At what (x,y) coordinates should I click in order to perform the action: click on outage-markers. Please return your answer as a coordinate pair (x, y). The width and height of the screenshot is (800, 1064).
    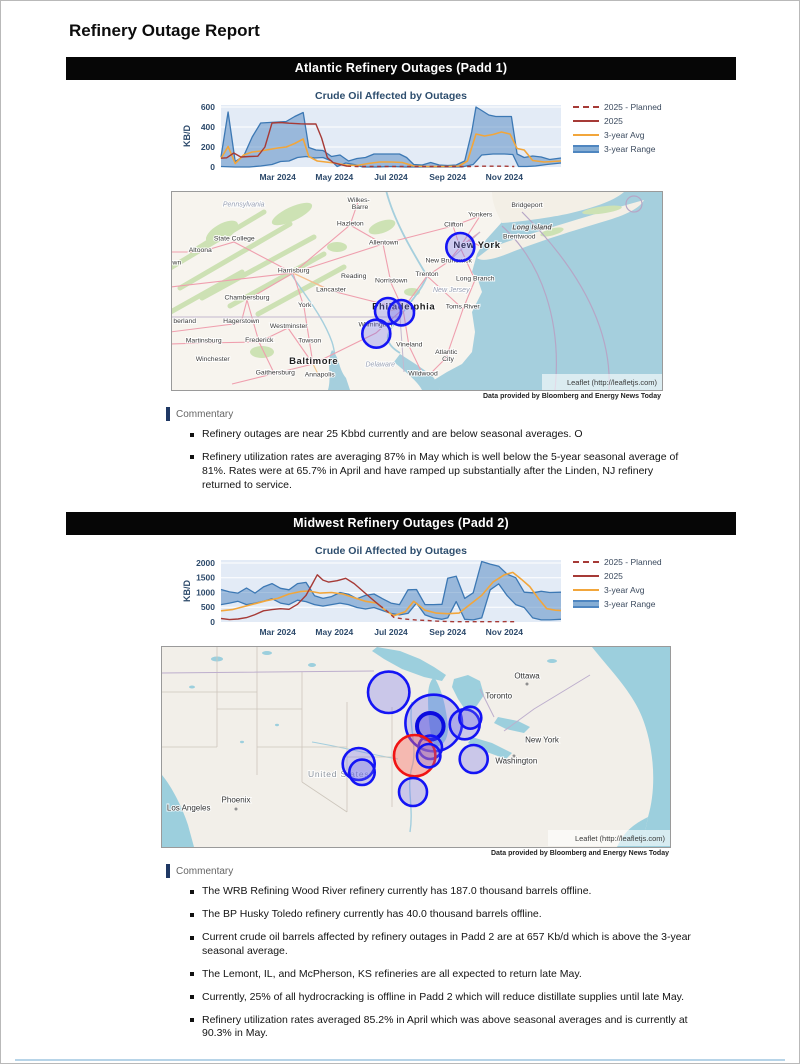
    Looking at the image, I should click on (415, 739).